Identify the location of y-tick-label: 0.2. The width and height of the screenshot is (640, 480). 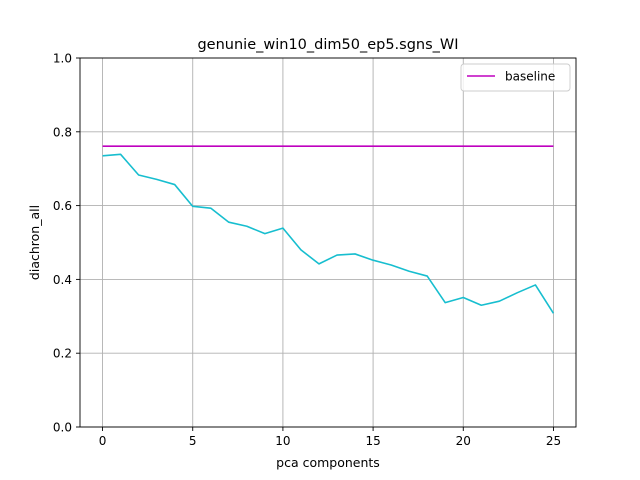
(62, 354).